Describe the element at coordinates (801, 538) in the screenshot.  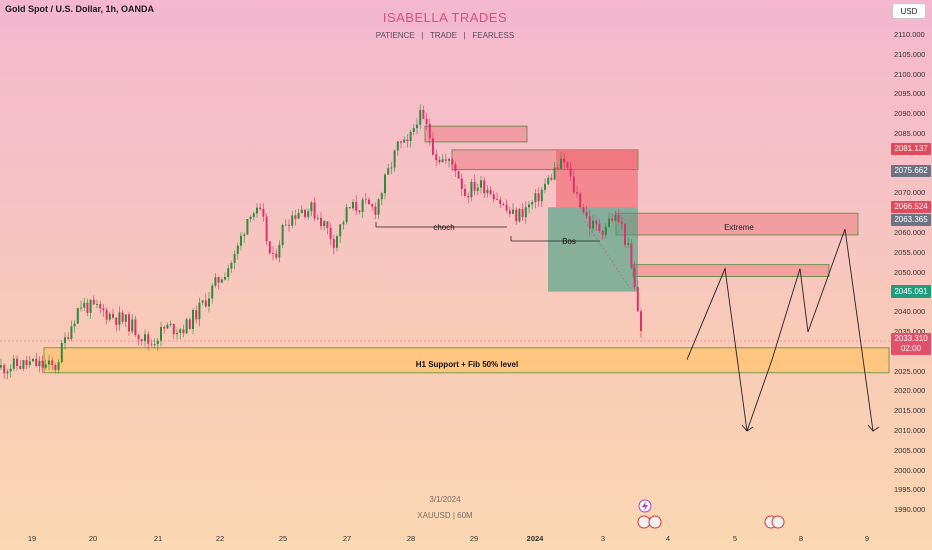
I see `time-tick-label: 8` at that location.